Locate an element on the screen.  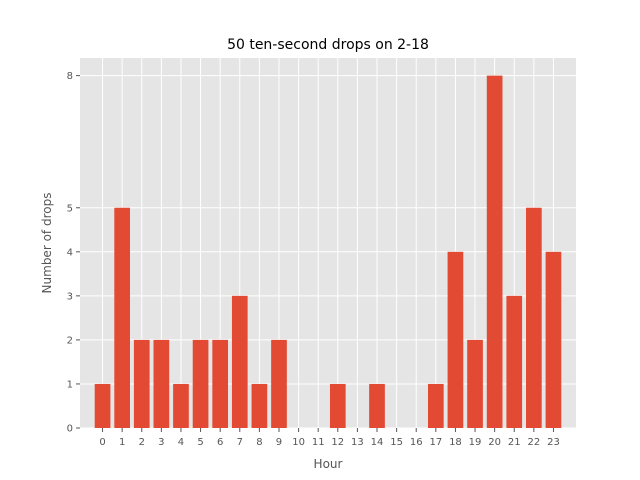
y-axis-ticks: 0 1 2 3 4 5 8 is located at coordinates (73, 253).